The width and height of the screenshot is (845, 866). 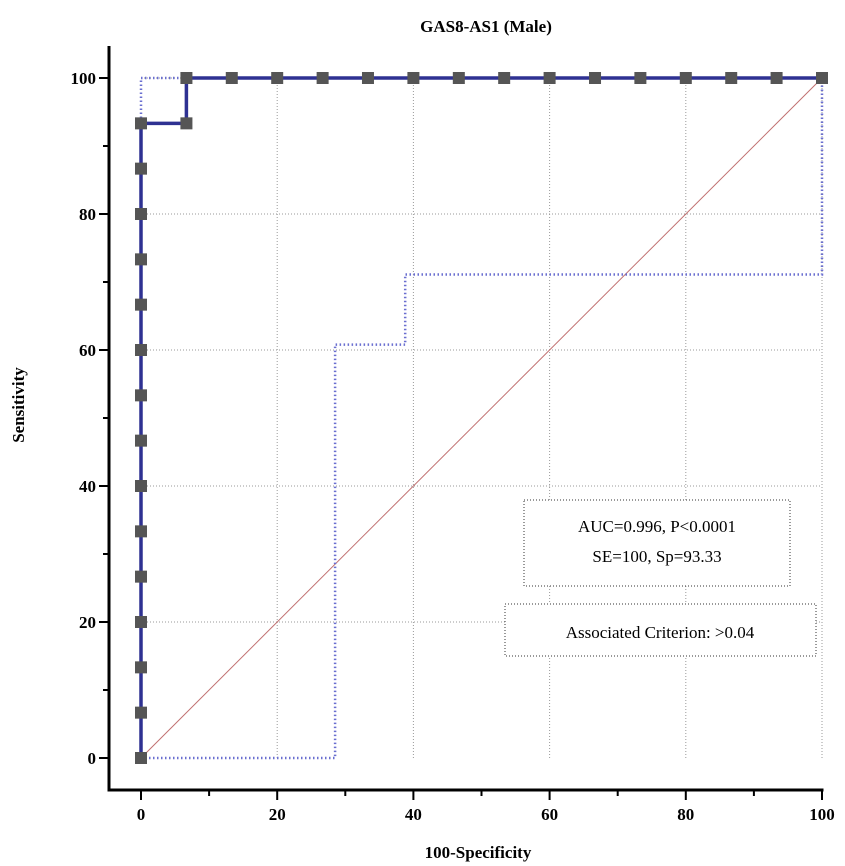 I want to click on x-tick-label: 60, so click(x=549, y=814).